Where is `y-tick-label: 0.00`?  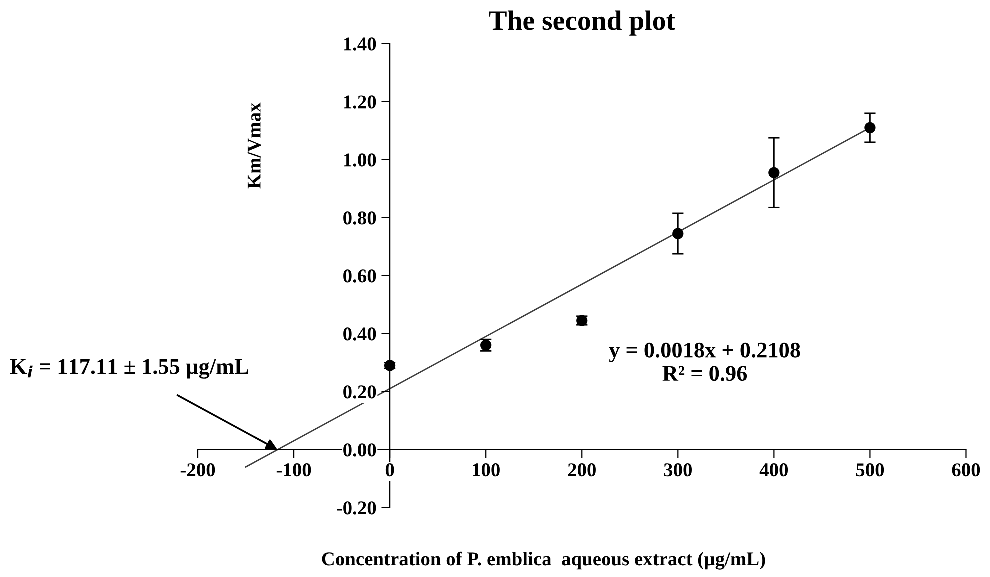
y-tick-label: 0.00 is located at coordinates (360, 450).